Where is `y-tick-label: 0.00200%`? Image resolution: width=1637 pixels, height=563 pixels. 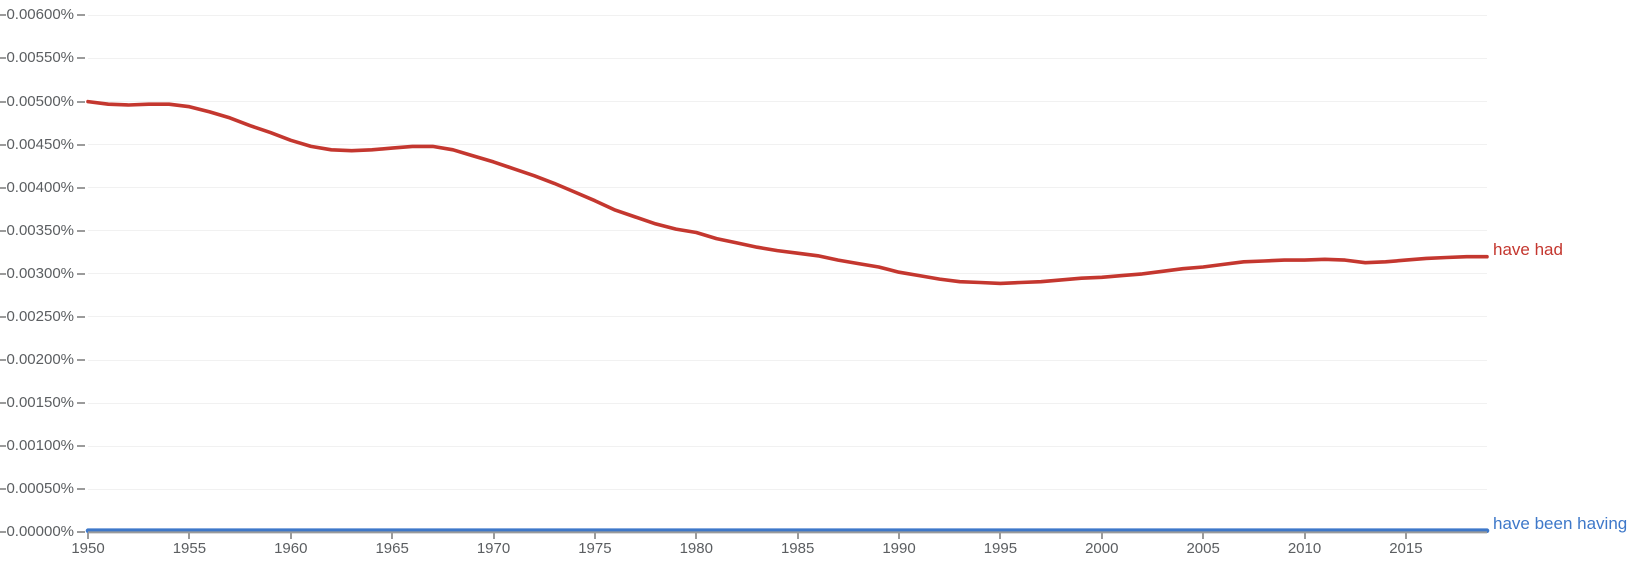 y-tick-label: 0.00200% is located at coordinates (40, 360).